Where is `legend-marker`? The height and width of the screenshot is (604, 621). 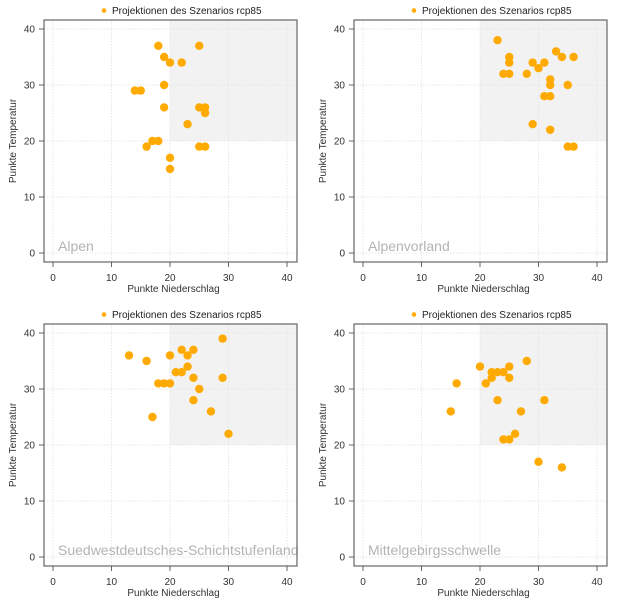 legend-marker is located at coordinates (414, 10).